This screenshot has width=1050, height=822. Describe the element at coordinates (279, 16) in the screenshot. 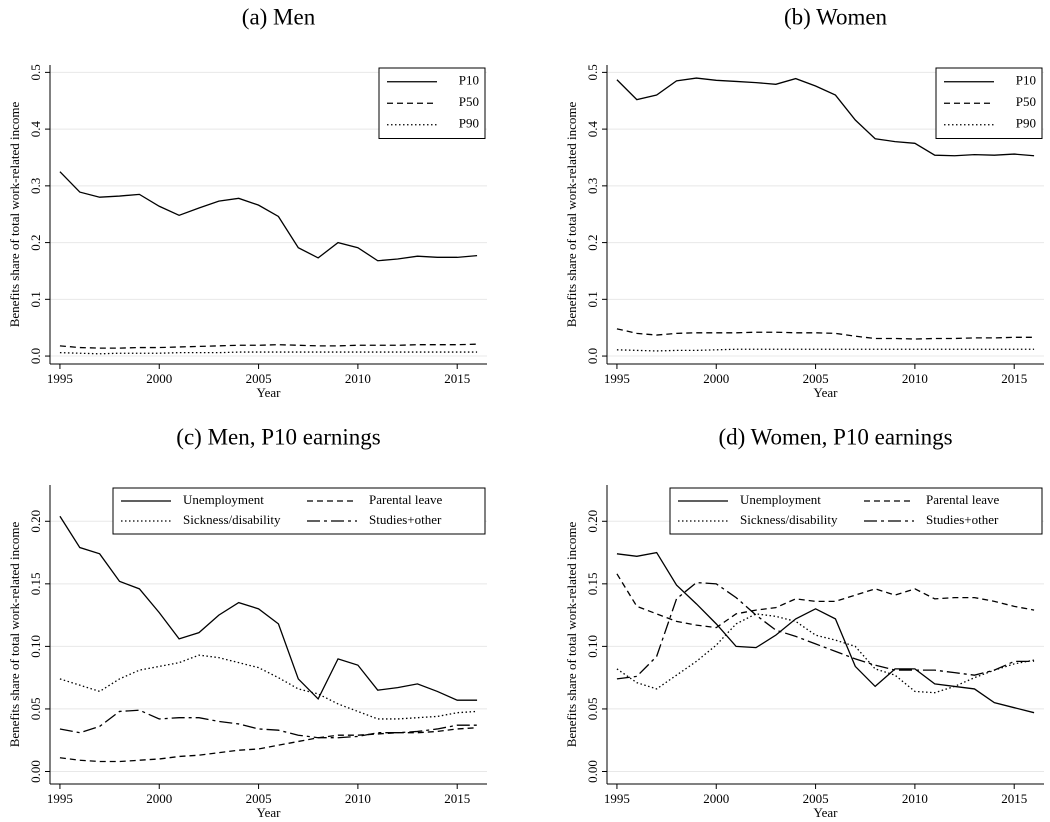

I see `panel-title: (a) Men` at that location.